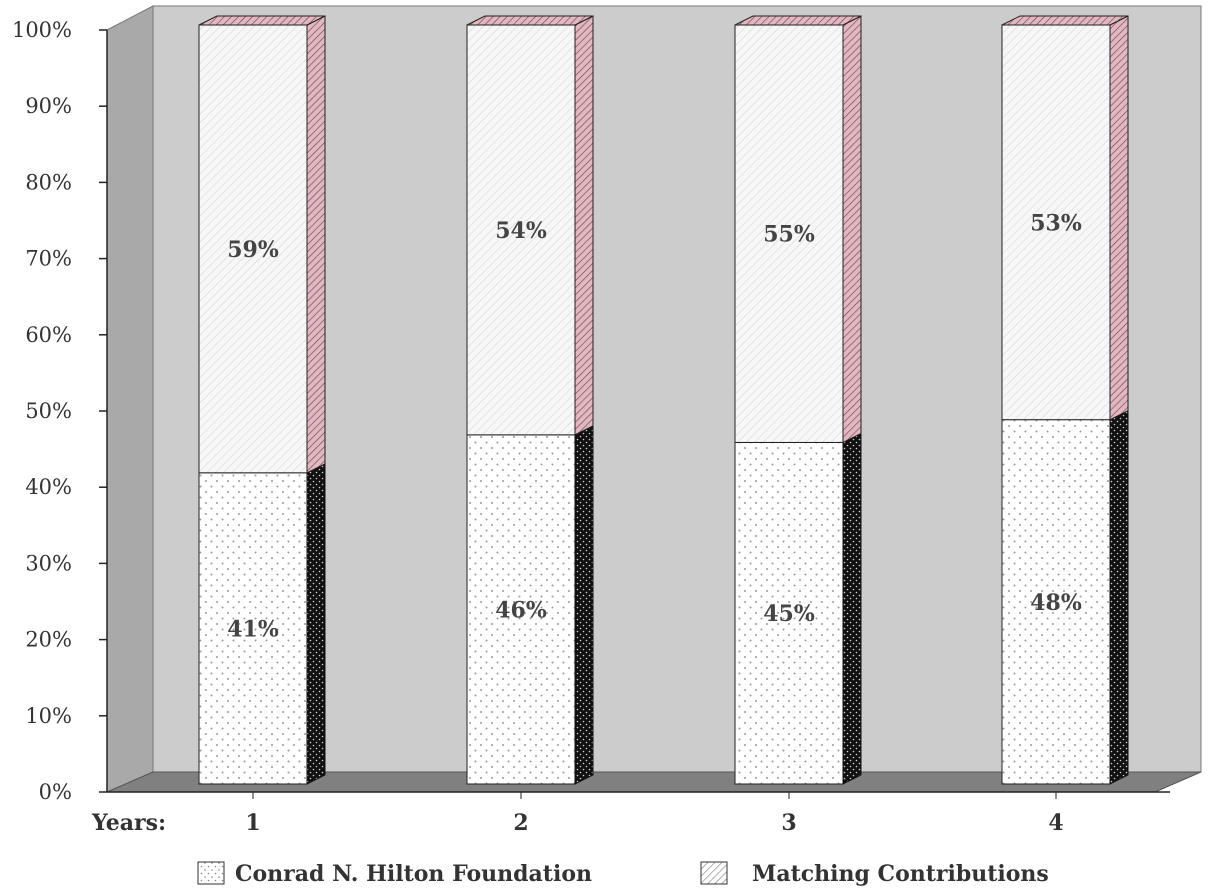 Image resolution: width=1222 pixels, height=892 pixels. I want to click on x-axis-label: Years:, so click(128, 823).